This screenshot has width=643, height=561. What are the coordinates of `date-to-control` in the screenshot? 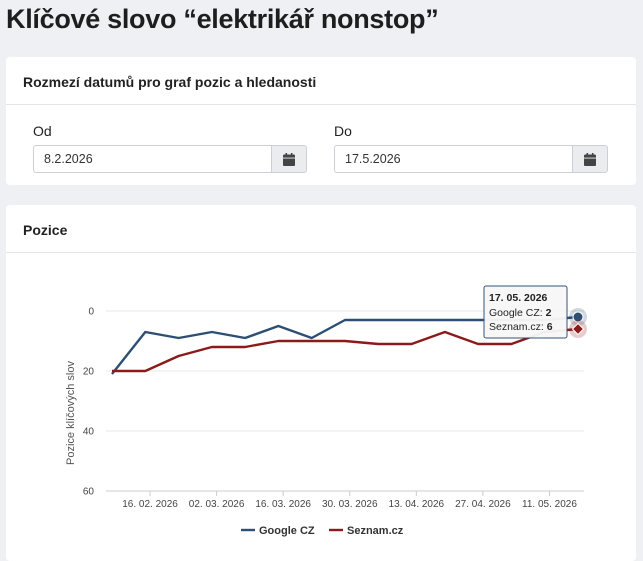 It's located at (471, 159).